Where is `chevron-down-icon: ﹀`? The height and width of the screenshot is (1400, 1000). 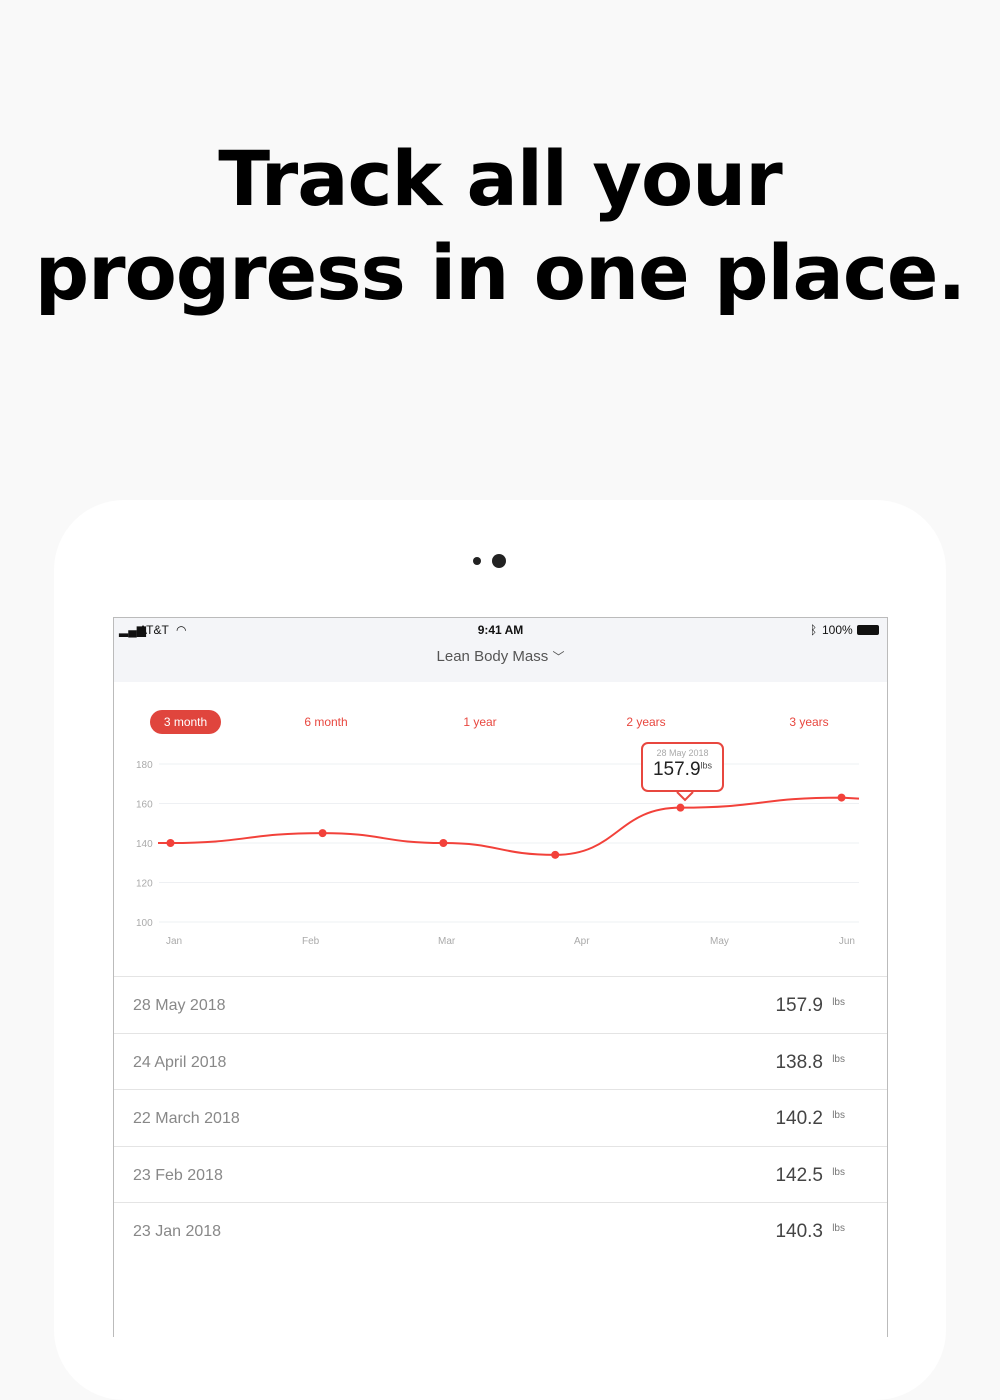
chevron-down-icon: ﹀ is located at coordinates (558, 657).